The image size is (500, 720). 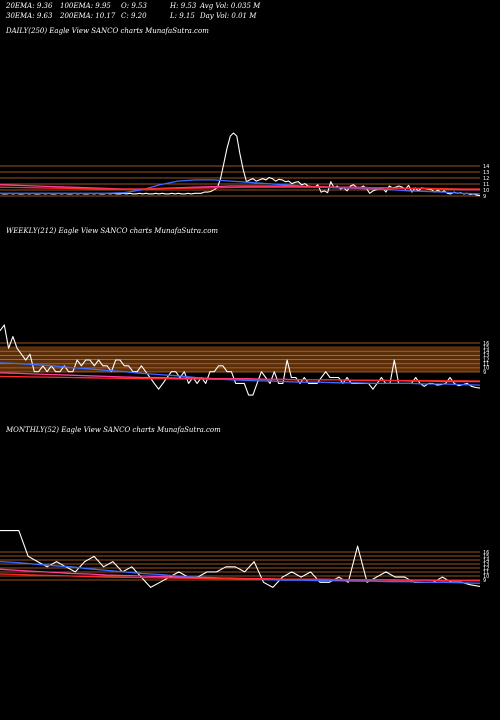 I want to click on daily-level-tick: 11, so click(x=486, y=185).